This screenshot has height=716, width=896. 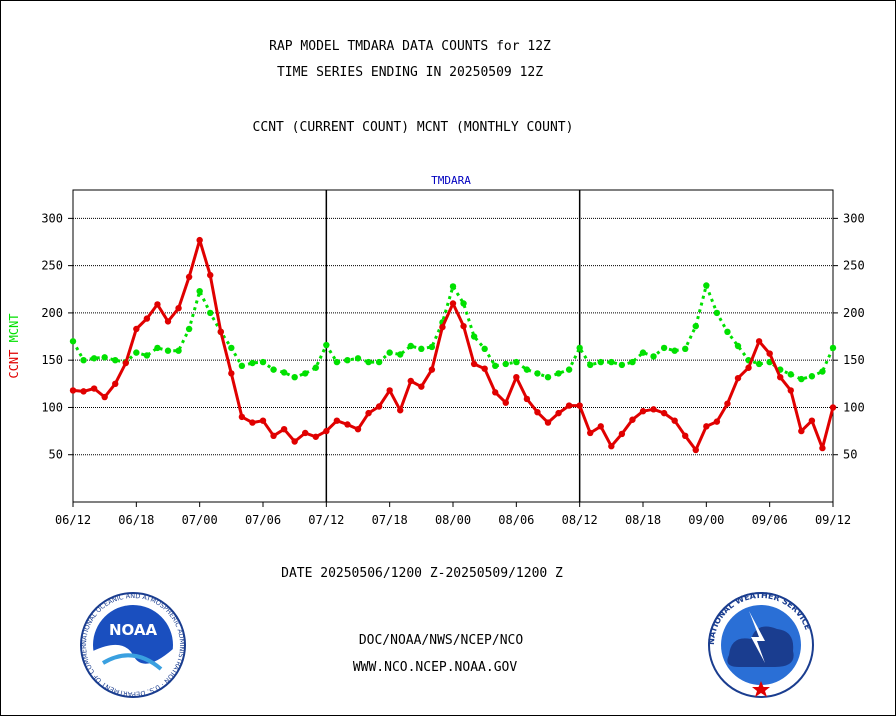 I want to click on x-tick-label: 09/00, so click(x=706, y=520).